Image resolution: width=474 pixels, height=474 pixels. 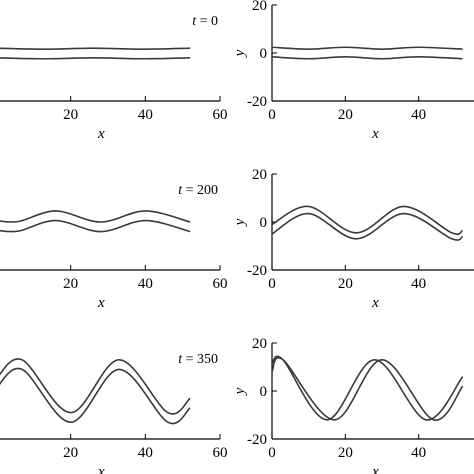 What do you see at coordinates (114, 78) in the screenshot?
I see `panel-left-top: 20 40 60 x t = 0` at bounding box center [114, 78].